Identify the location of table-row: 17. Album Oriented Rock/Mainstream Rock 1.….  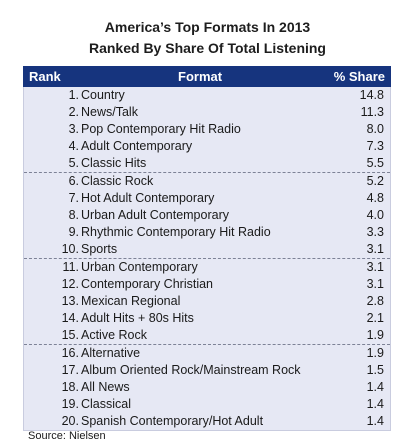
(207, 370).